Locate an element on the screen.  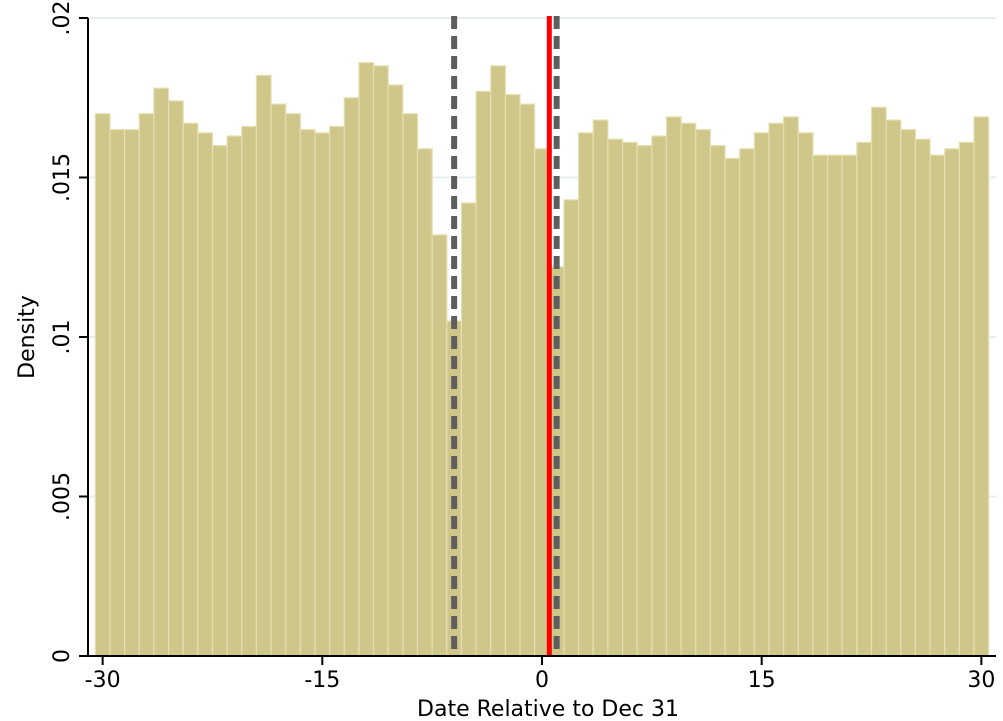
x-tick-label: 30 is located at coordinates (981, 680).